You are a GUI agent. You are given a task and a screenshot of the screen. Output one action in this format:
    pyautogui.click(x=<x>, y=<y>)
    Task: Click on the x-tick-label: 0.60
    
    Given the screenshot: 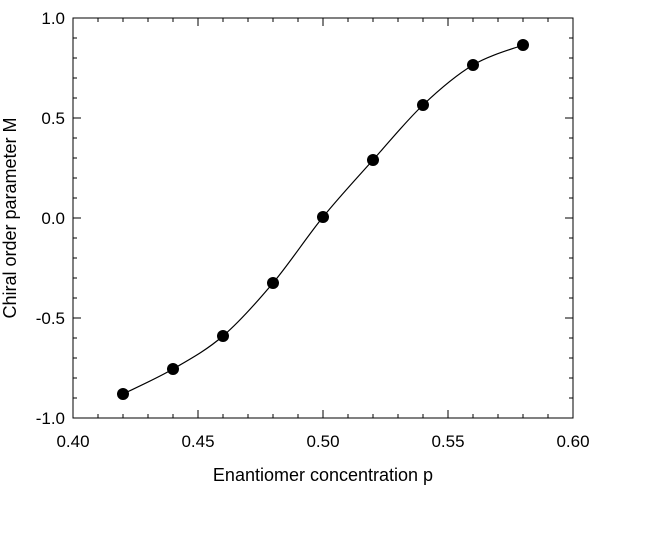 What is the action you would take?
    pyautogui.click(x=572, y=441)
    